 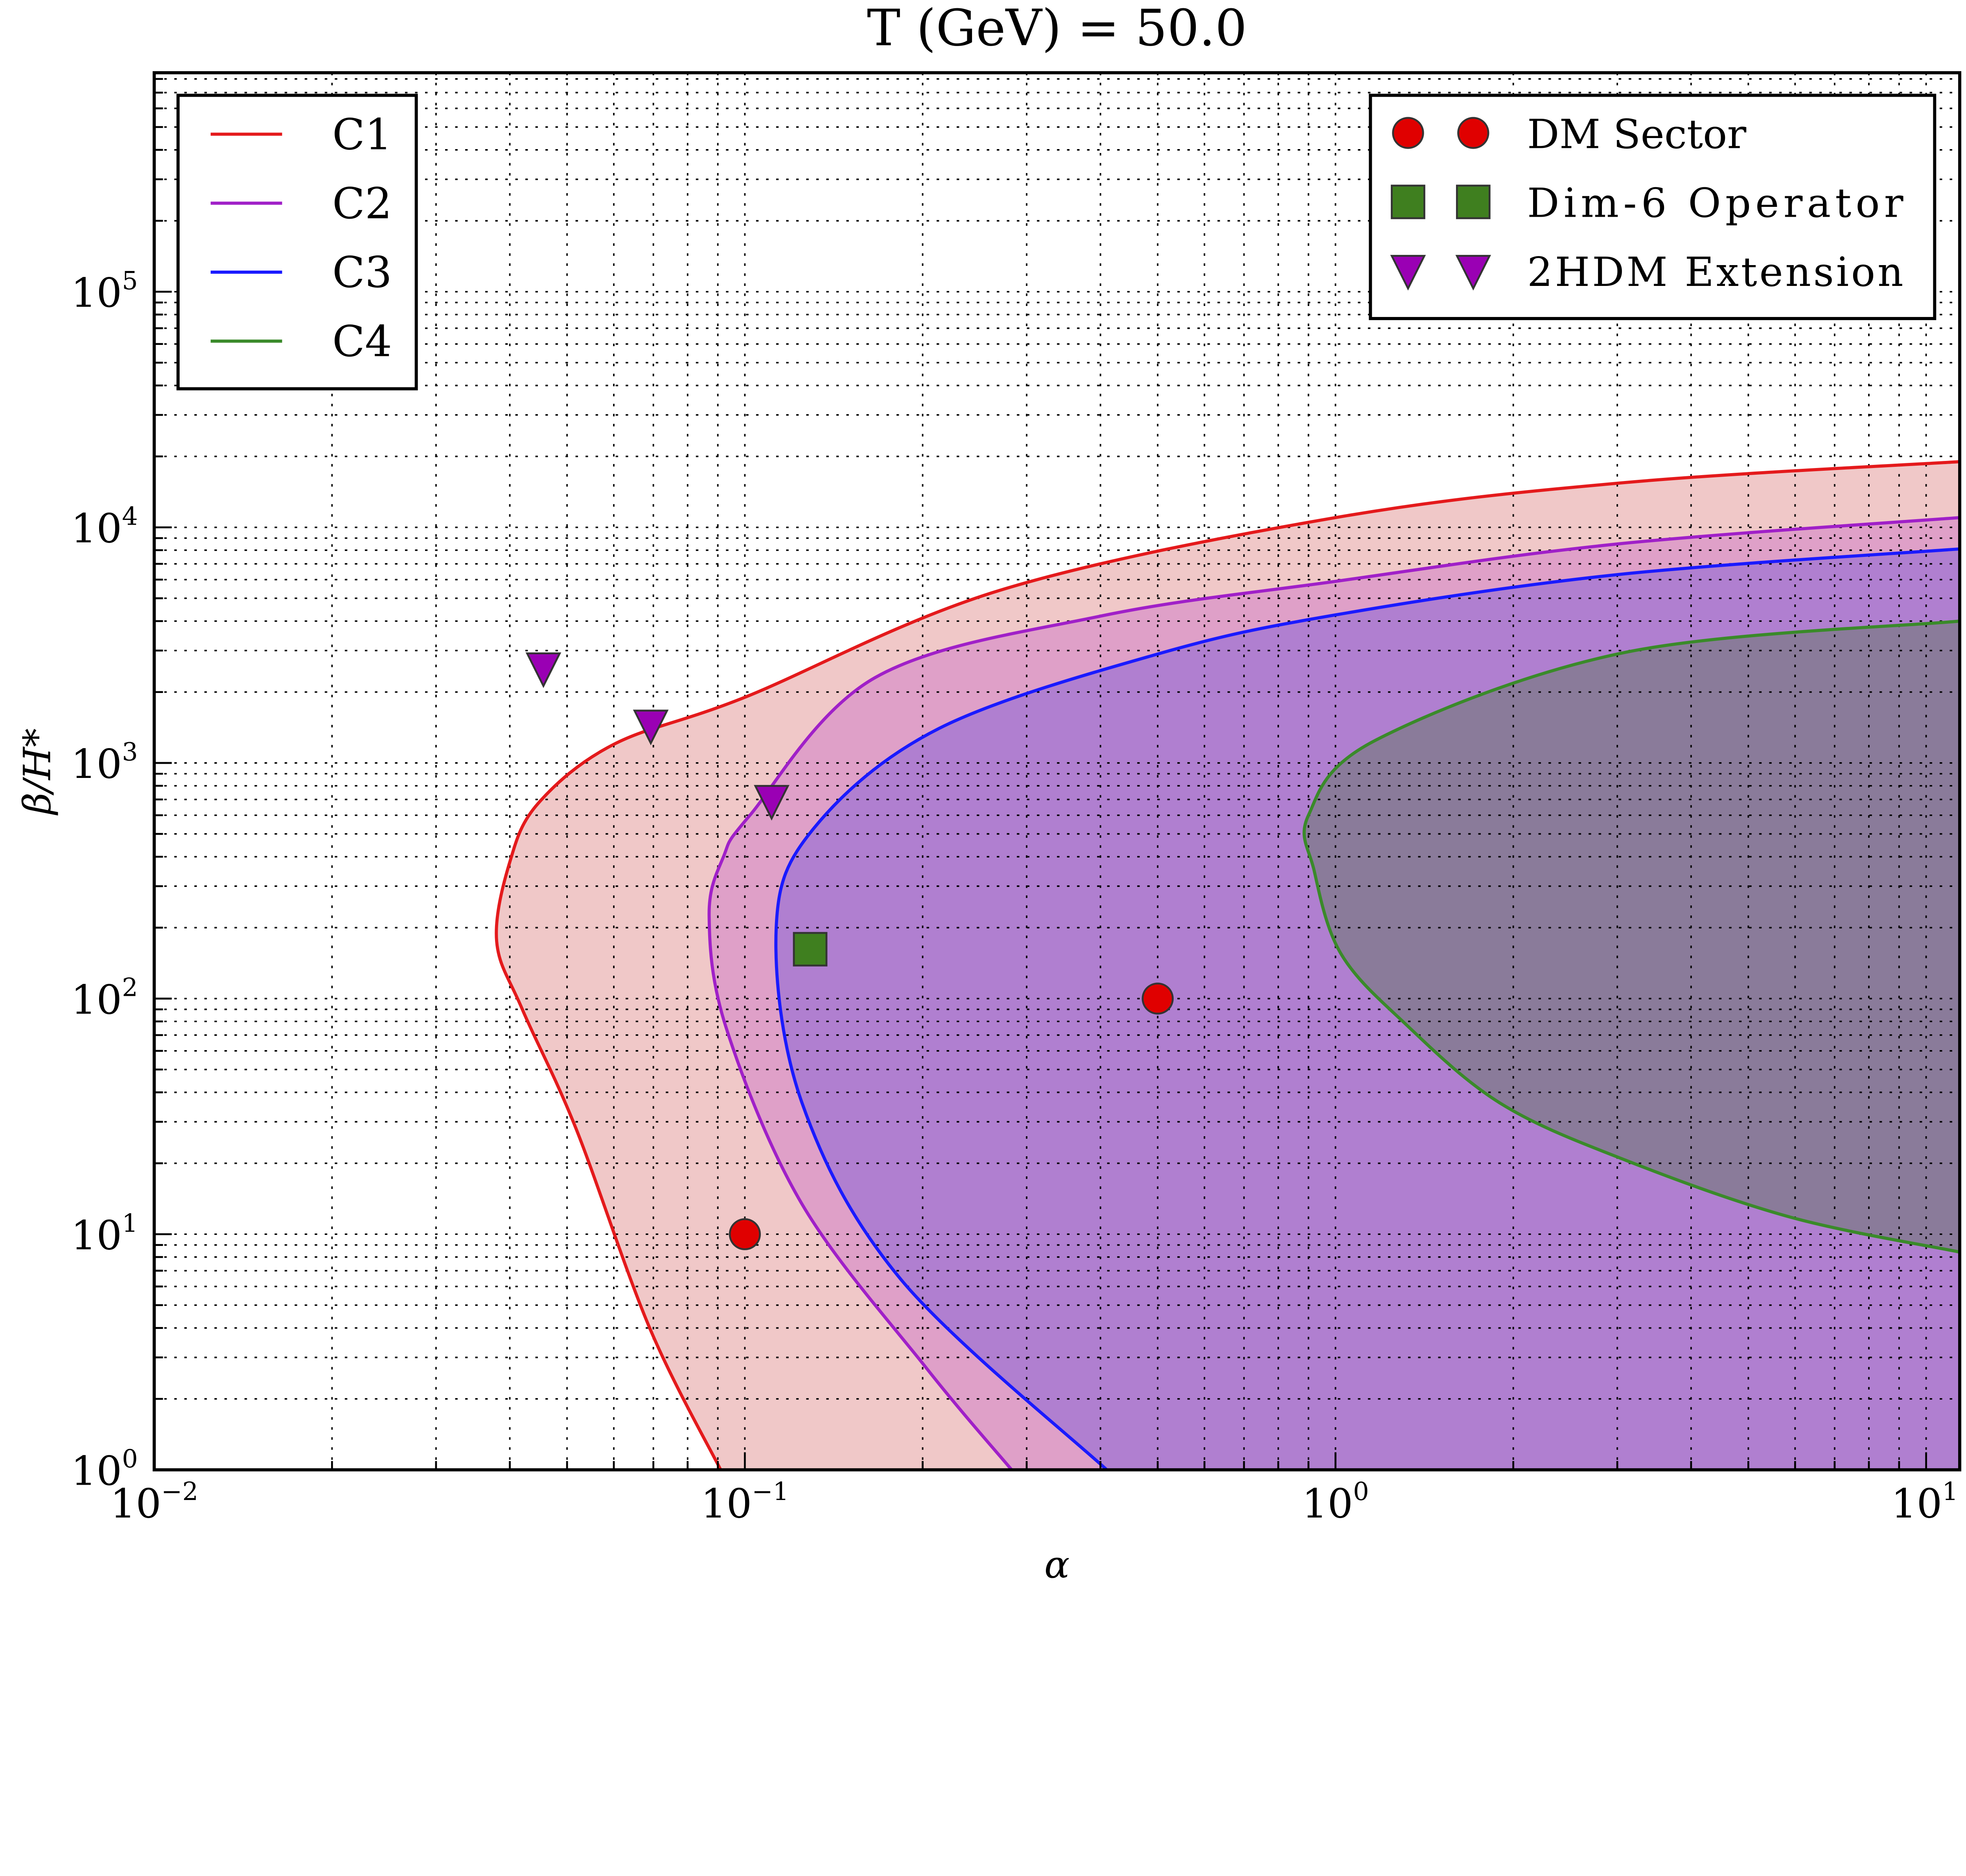 I want to click on y-tick-exponent: 3, so click(x=130, y=753).